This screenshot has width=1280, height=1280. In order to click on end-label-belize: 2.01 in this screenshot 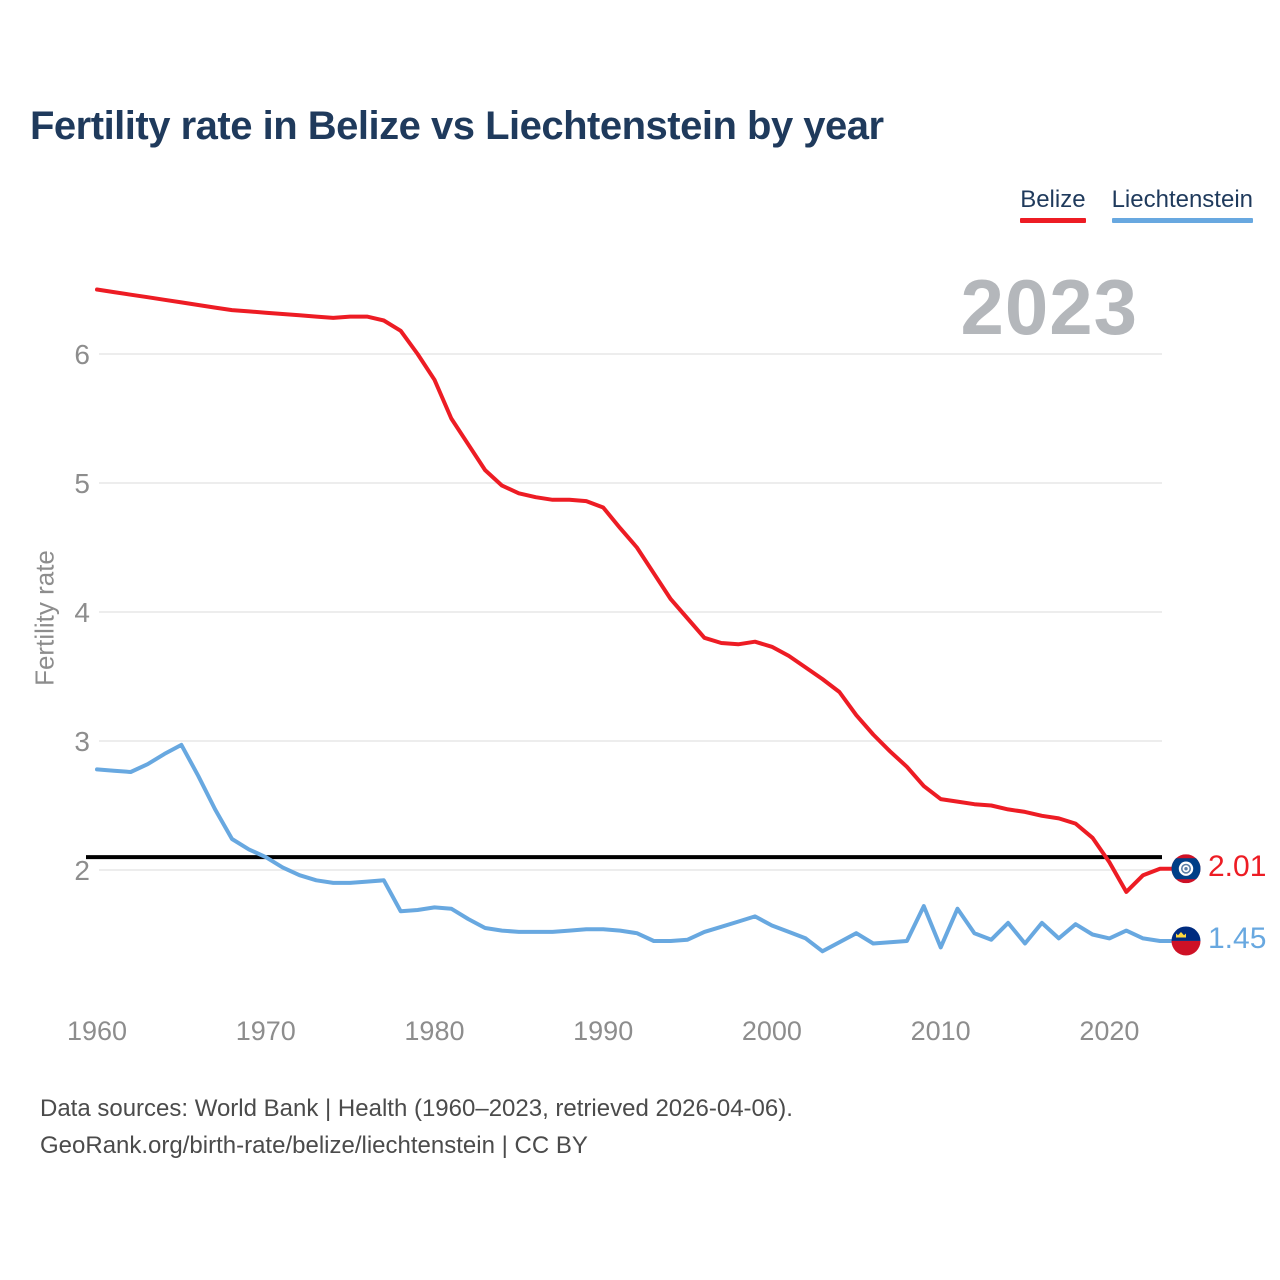, I will do `click(1237, 866)`.